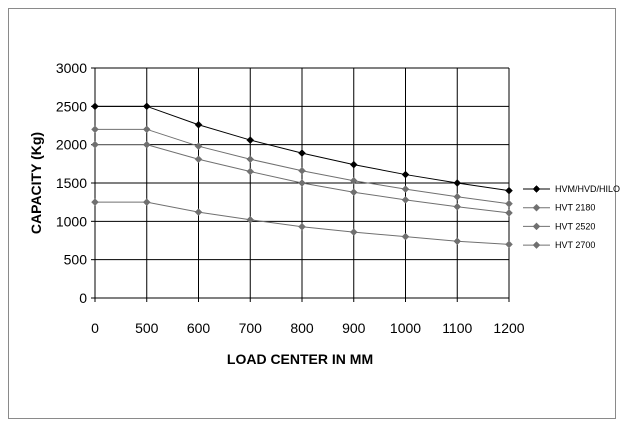 The width and height of the screenshot is (624, 425). I want to click on x-tick-label: 700, so click(251, 328).